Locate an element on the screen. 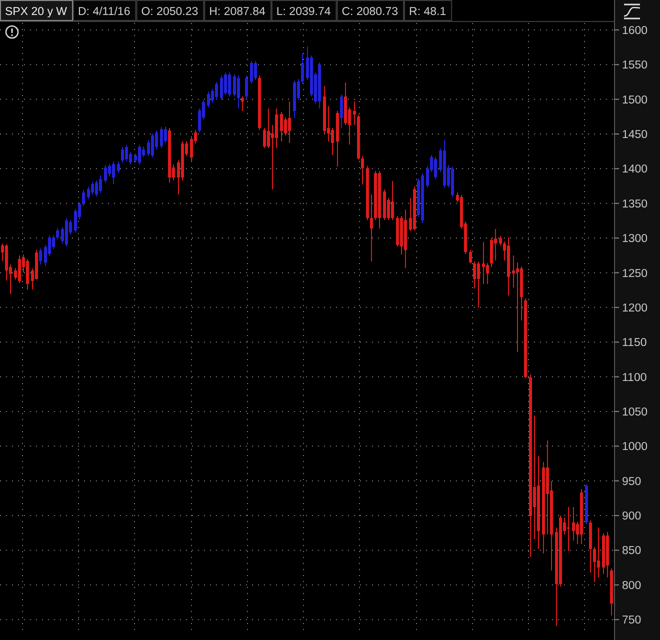 This screenshot has height=640, width=660. y-tick-label: 1150 is located at coordinates (634, 343).